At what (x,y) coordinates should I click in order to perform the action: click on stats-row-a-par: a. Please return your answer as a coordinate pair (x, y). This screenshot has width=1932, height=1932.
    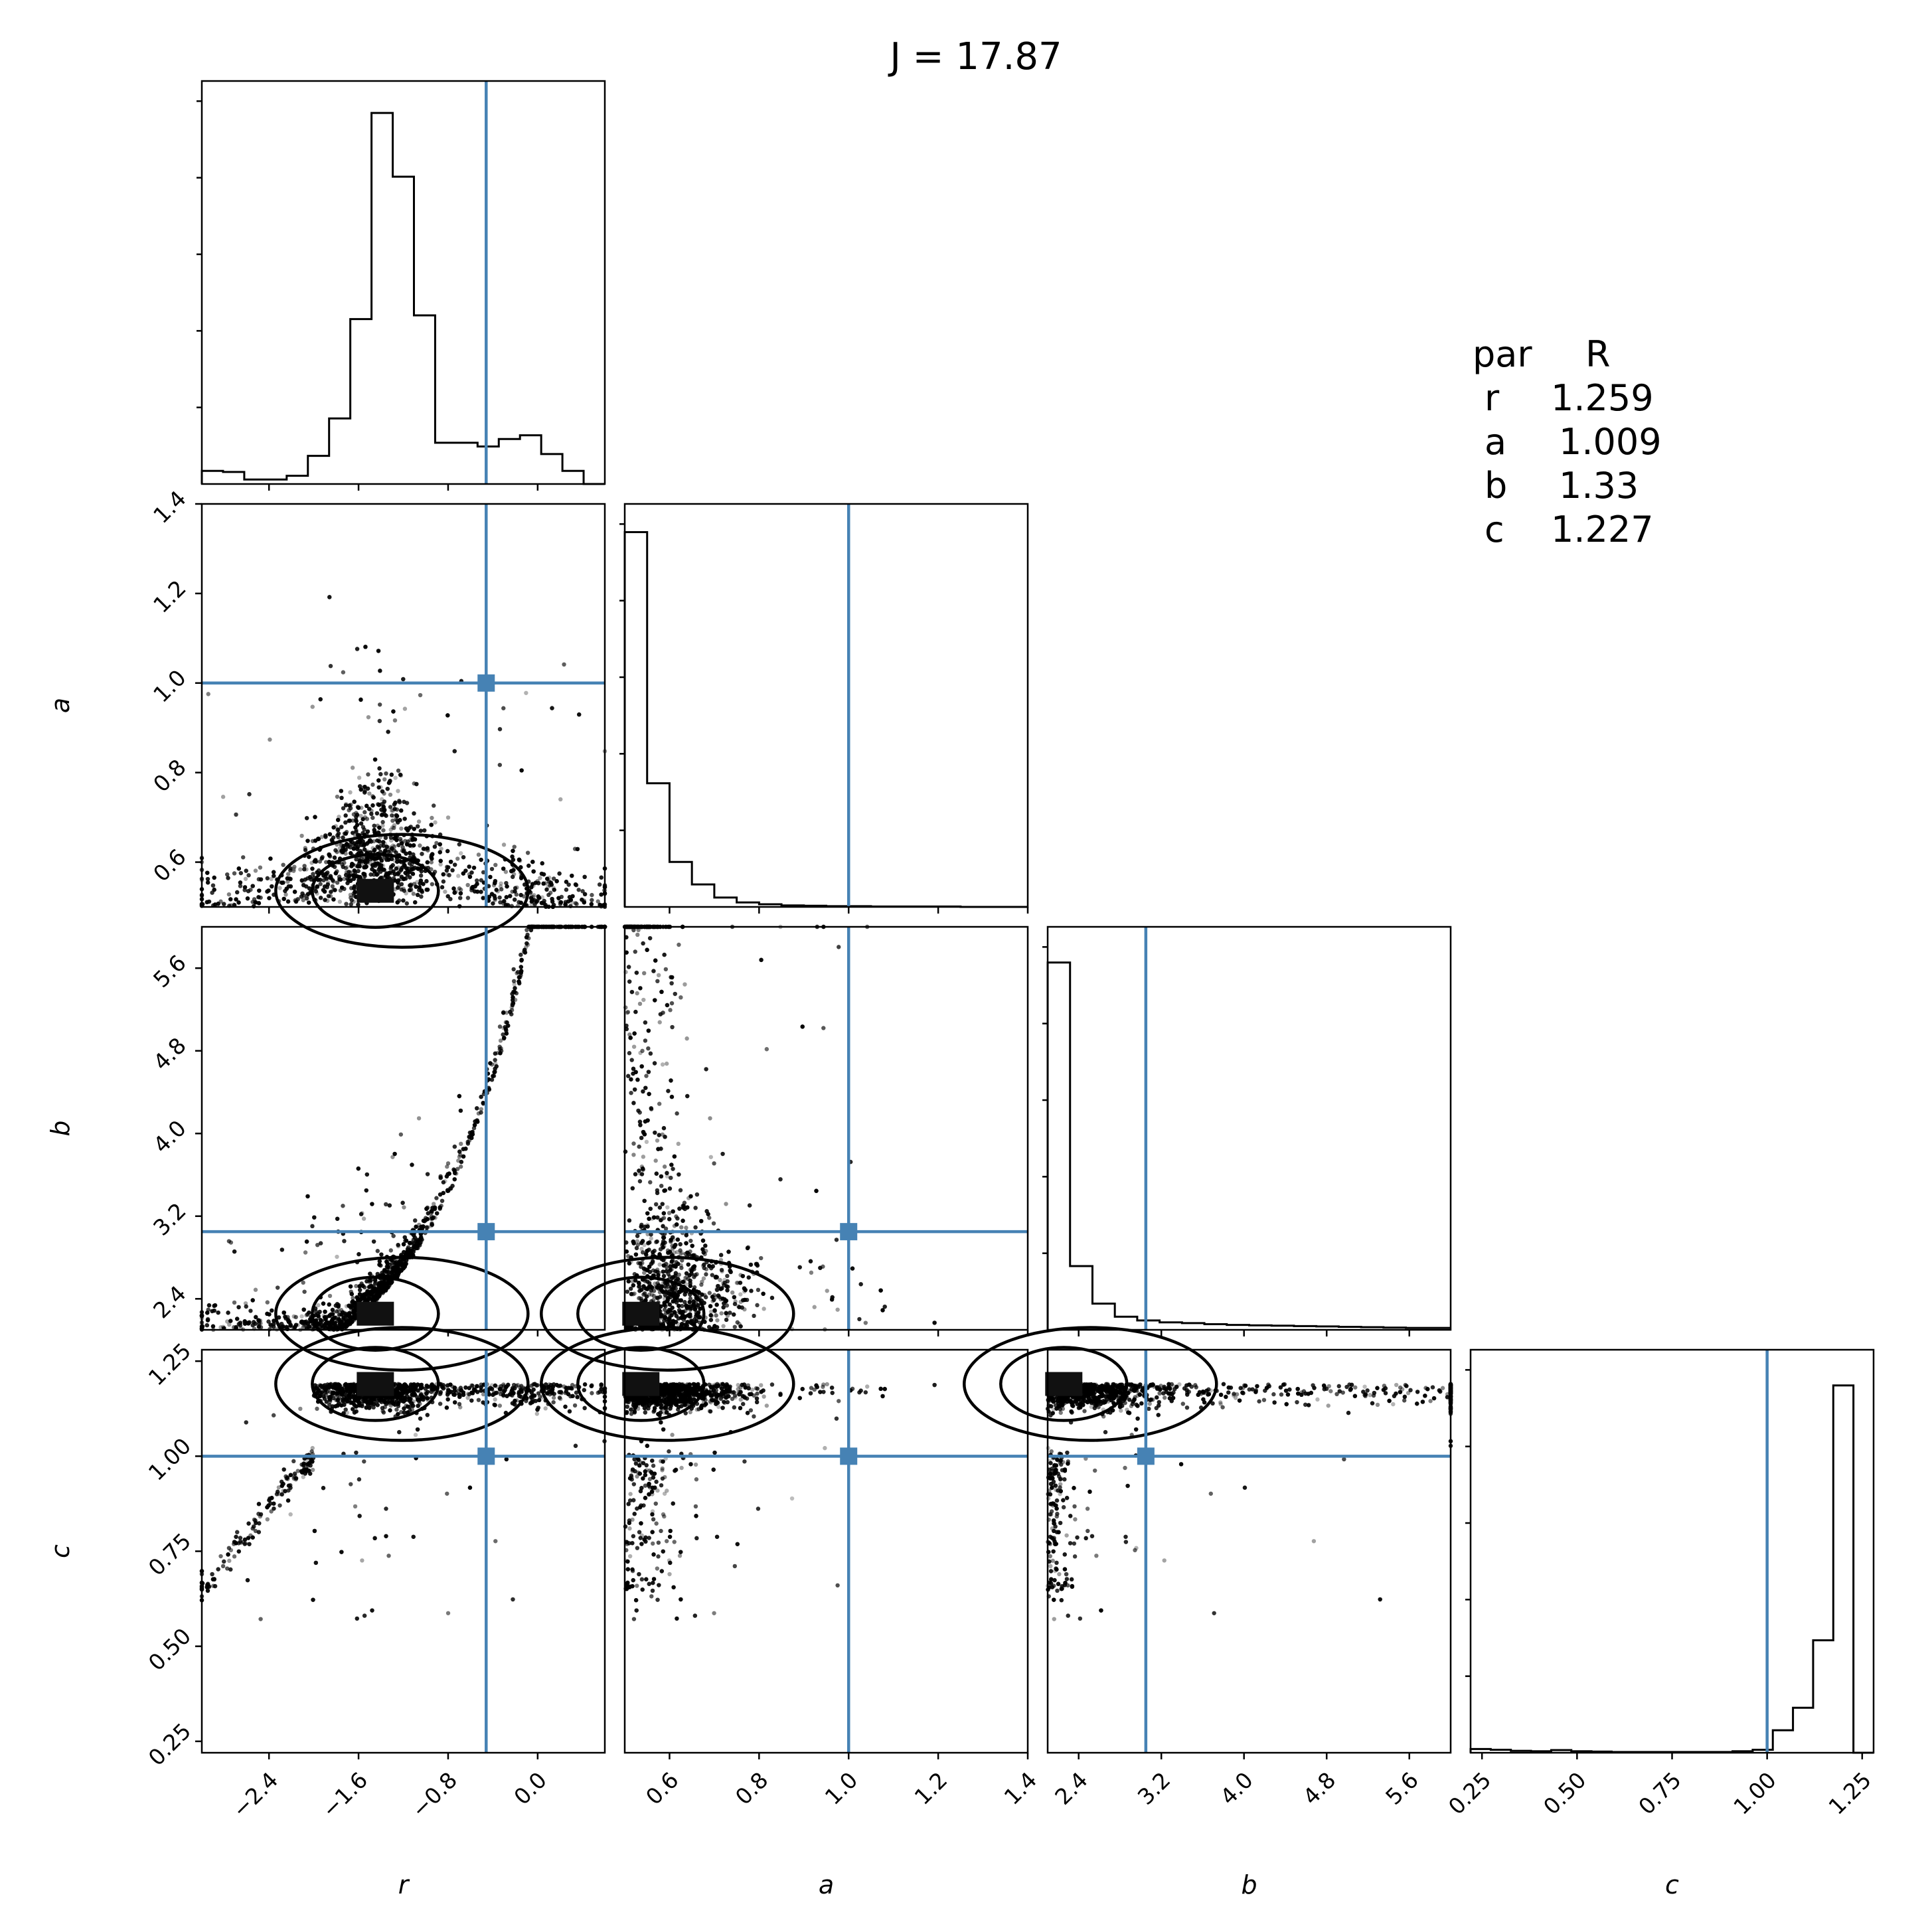
    Looking at the image, I should click on (1495, 442).